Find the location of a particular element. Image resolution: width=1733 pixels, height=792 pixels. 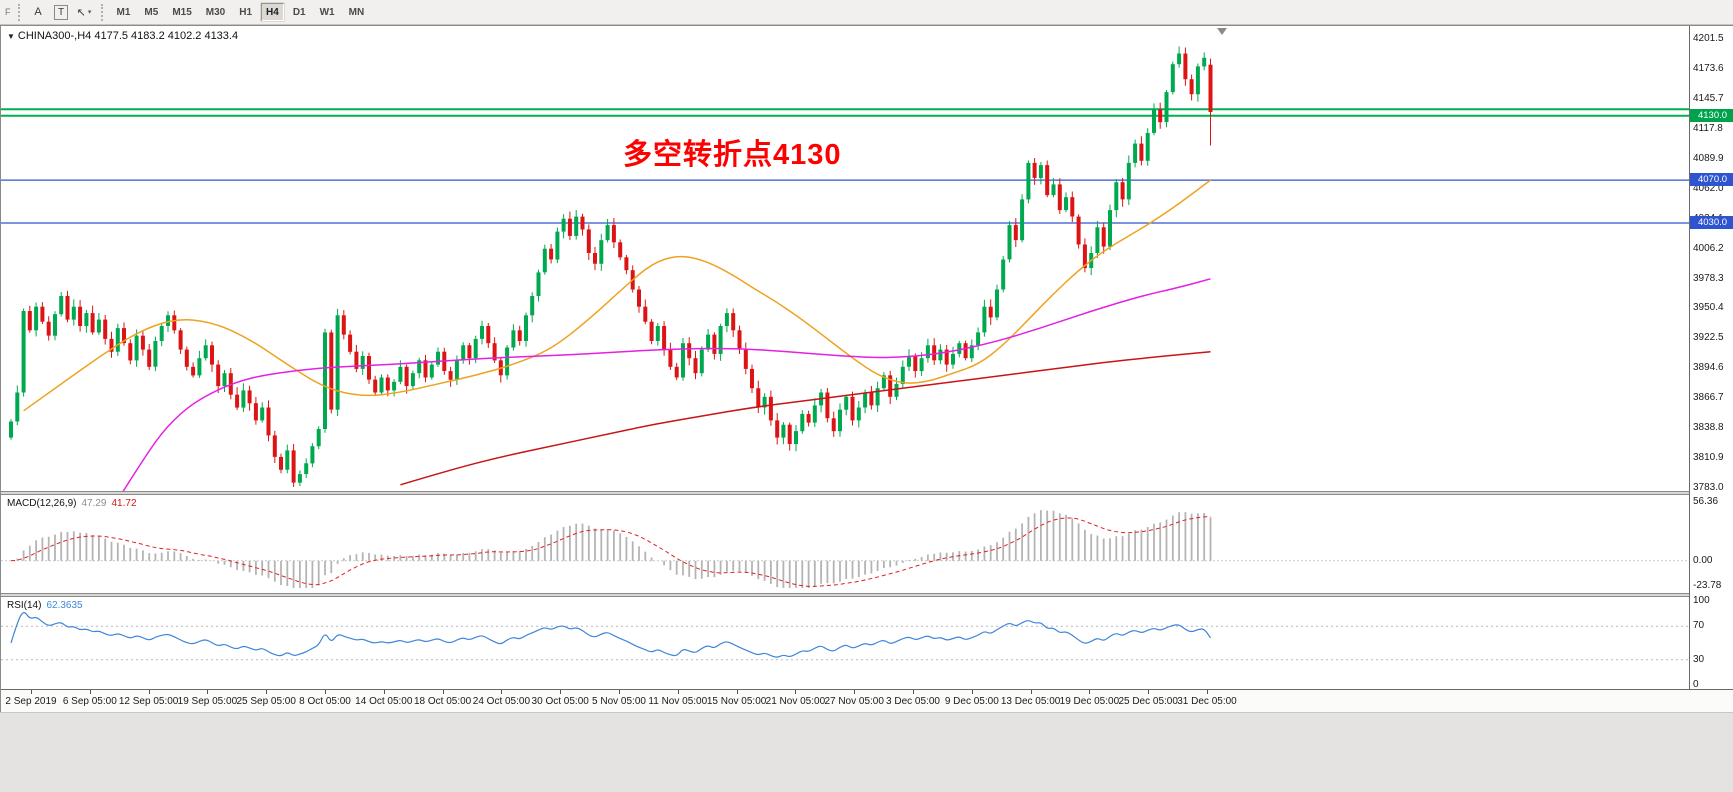

time-axis-label: 5 Nov 05:00 is located at coordinates (619, 701).